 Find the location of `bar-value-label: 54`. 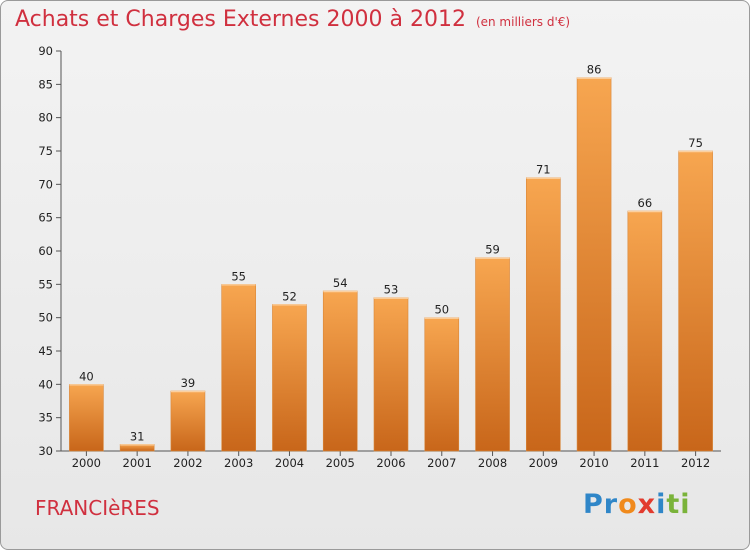

bar-value-label: 54 is located at coordinates (340, 283).